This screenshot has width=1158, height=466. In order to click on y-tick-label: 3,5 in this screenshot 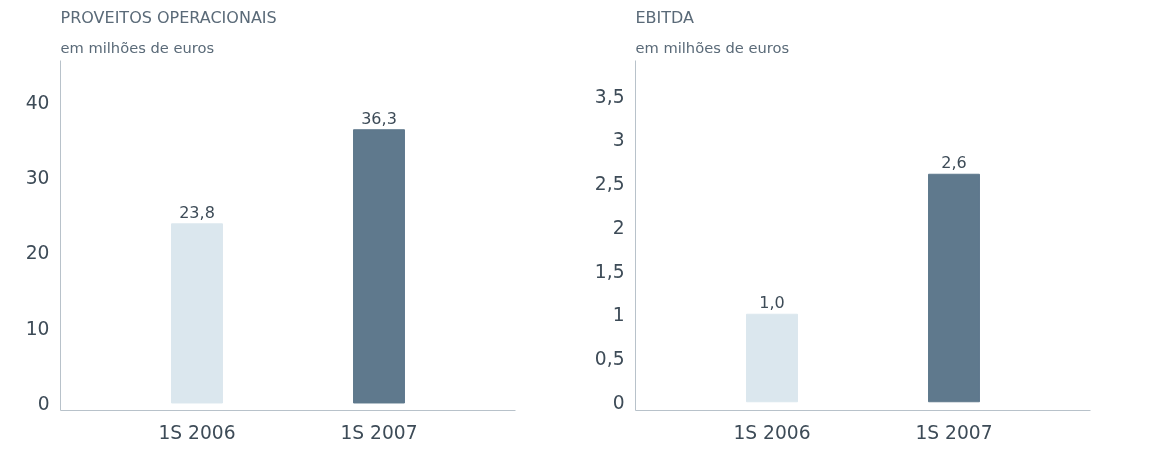, I will do `click(609, 96)`.